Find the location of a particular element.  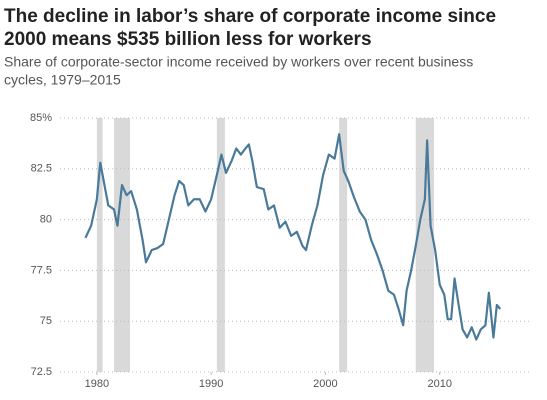

x-tick-label: 1990 is located at coordinates (211, 384).